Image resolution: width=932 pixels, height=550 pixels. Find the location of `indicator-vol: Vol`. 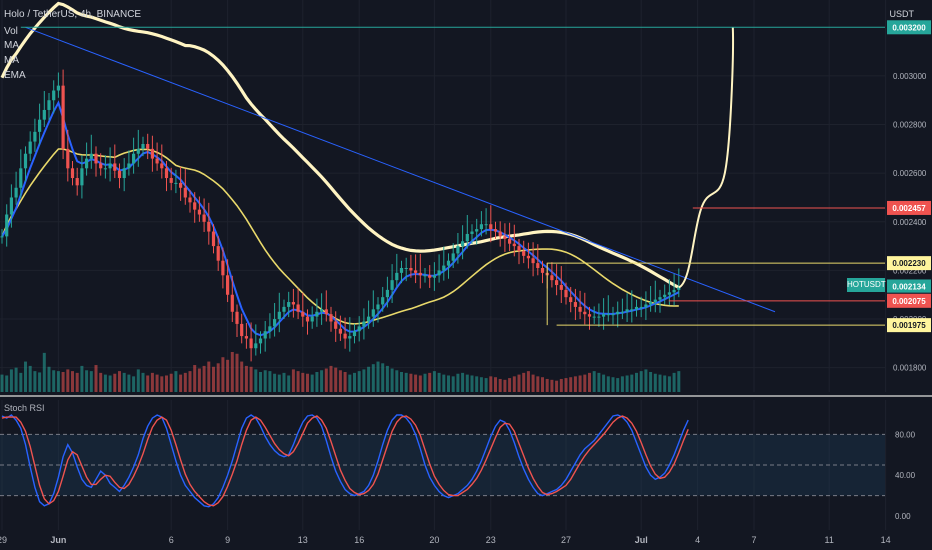

indicator-vol: Vol is located at coordinates (11, 31).